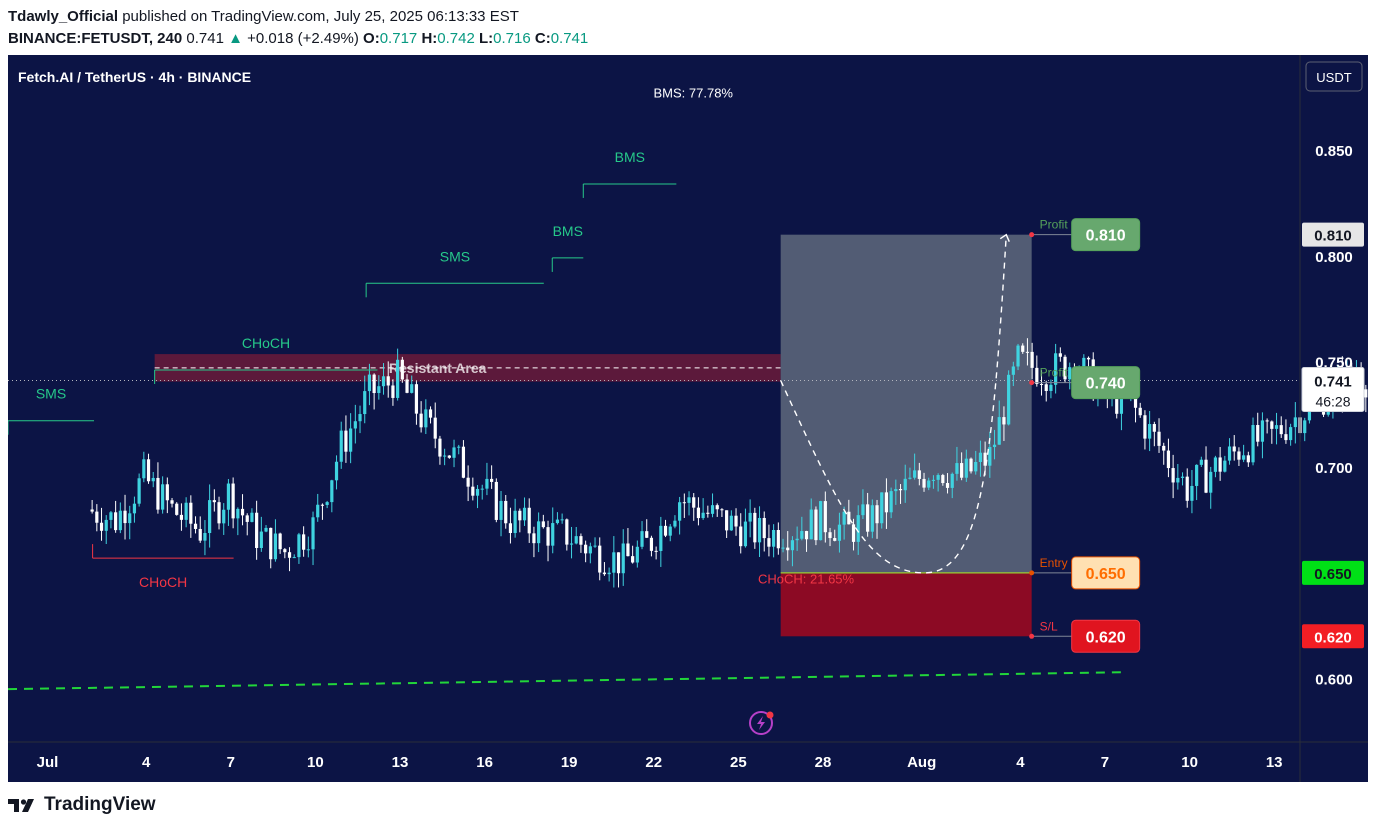  I want to click on projection-arrowhead, so click(1004, 237).